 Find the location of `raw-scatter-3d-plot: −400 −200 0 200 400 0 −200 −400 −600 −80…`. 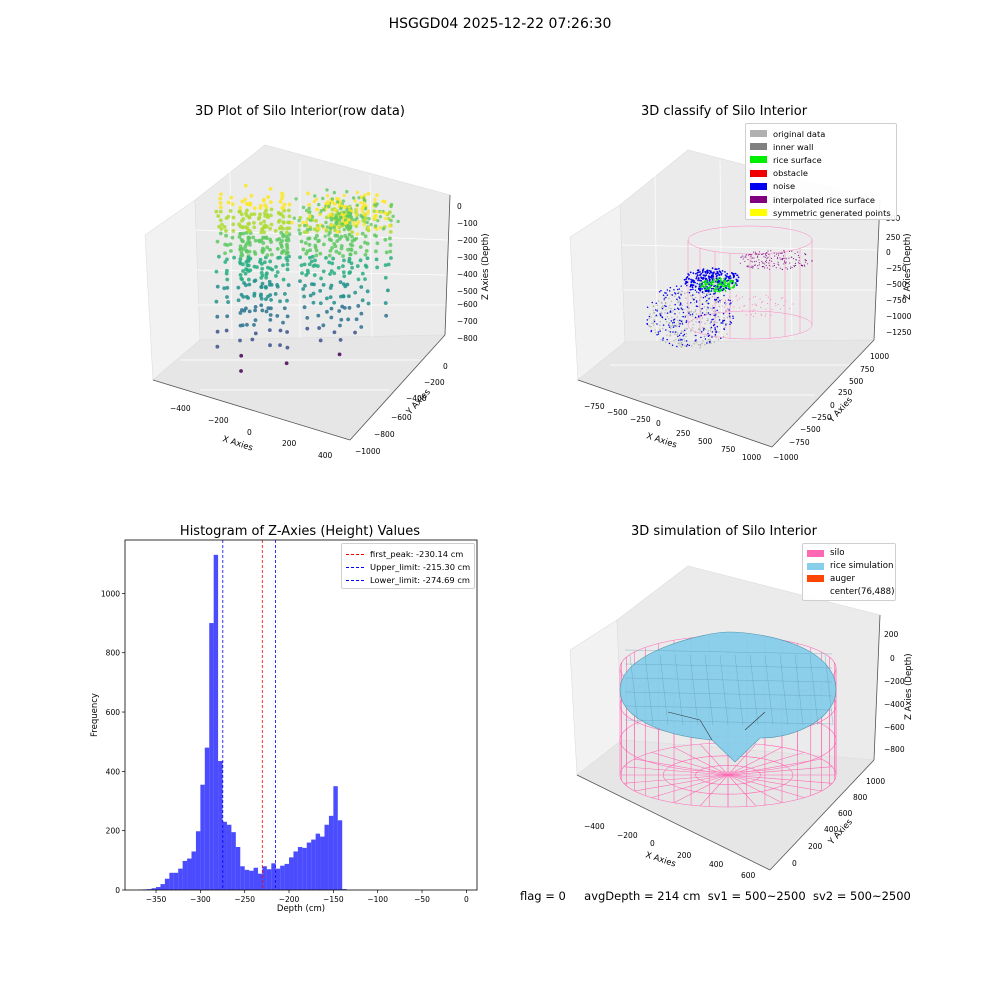

raw-scatter-3d-plot: −400 −200 0 200 400 0 −200 −400 −600 −80… is located at coordinates (320, 300).